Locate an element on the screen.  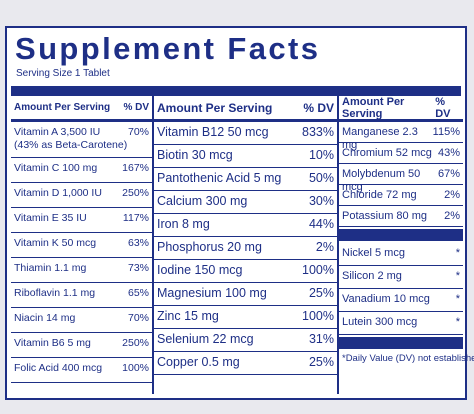
nutrient-row: Pantothenic Acid 5 mg 50% is located at coordinates (245, 179).